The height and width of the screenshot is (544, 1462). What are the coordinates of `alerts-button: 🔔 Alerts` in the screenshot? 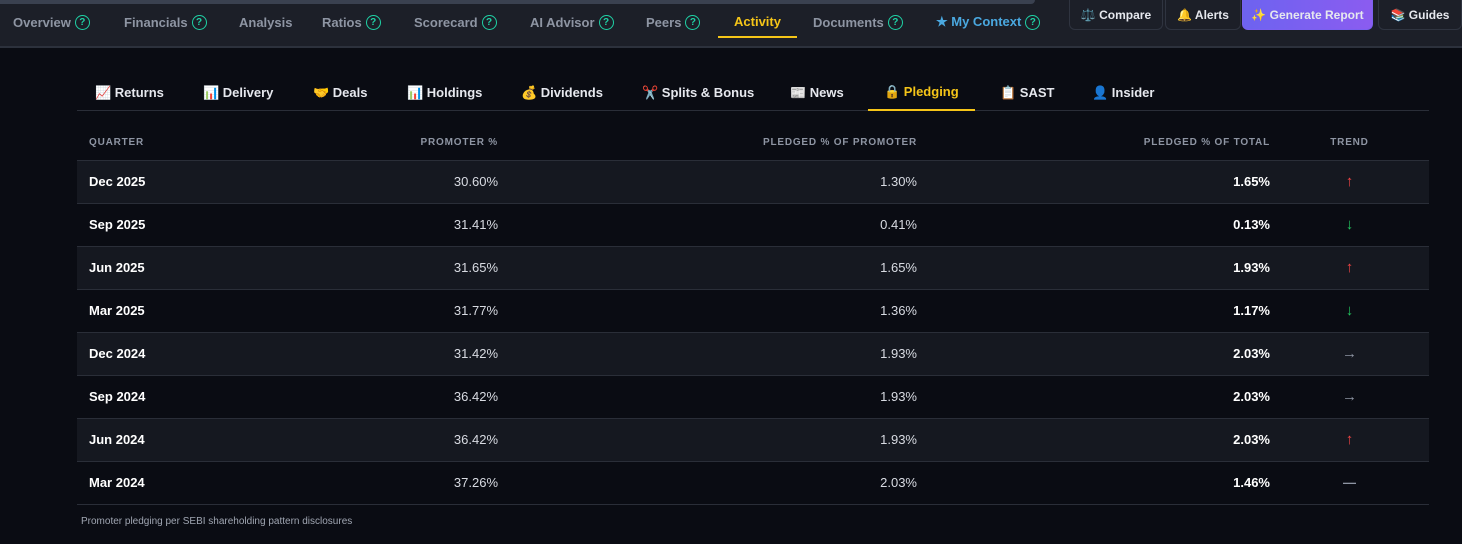 It's located at (1203, 15).